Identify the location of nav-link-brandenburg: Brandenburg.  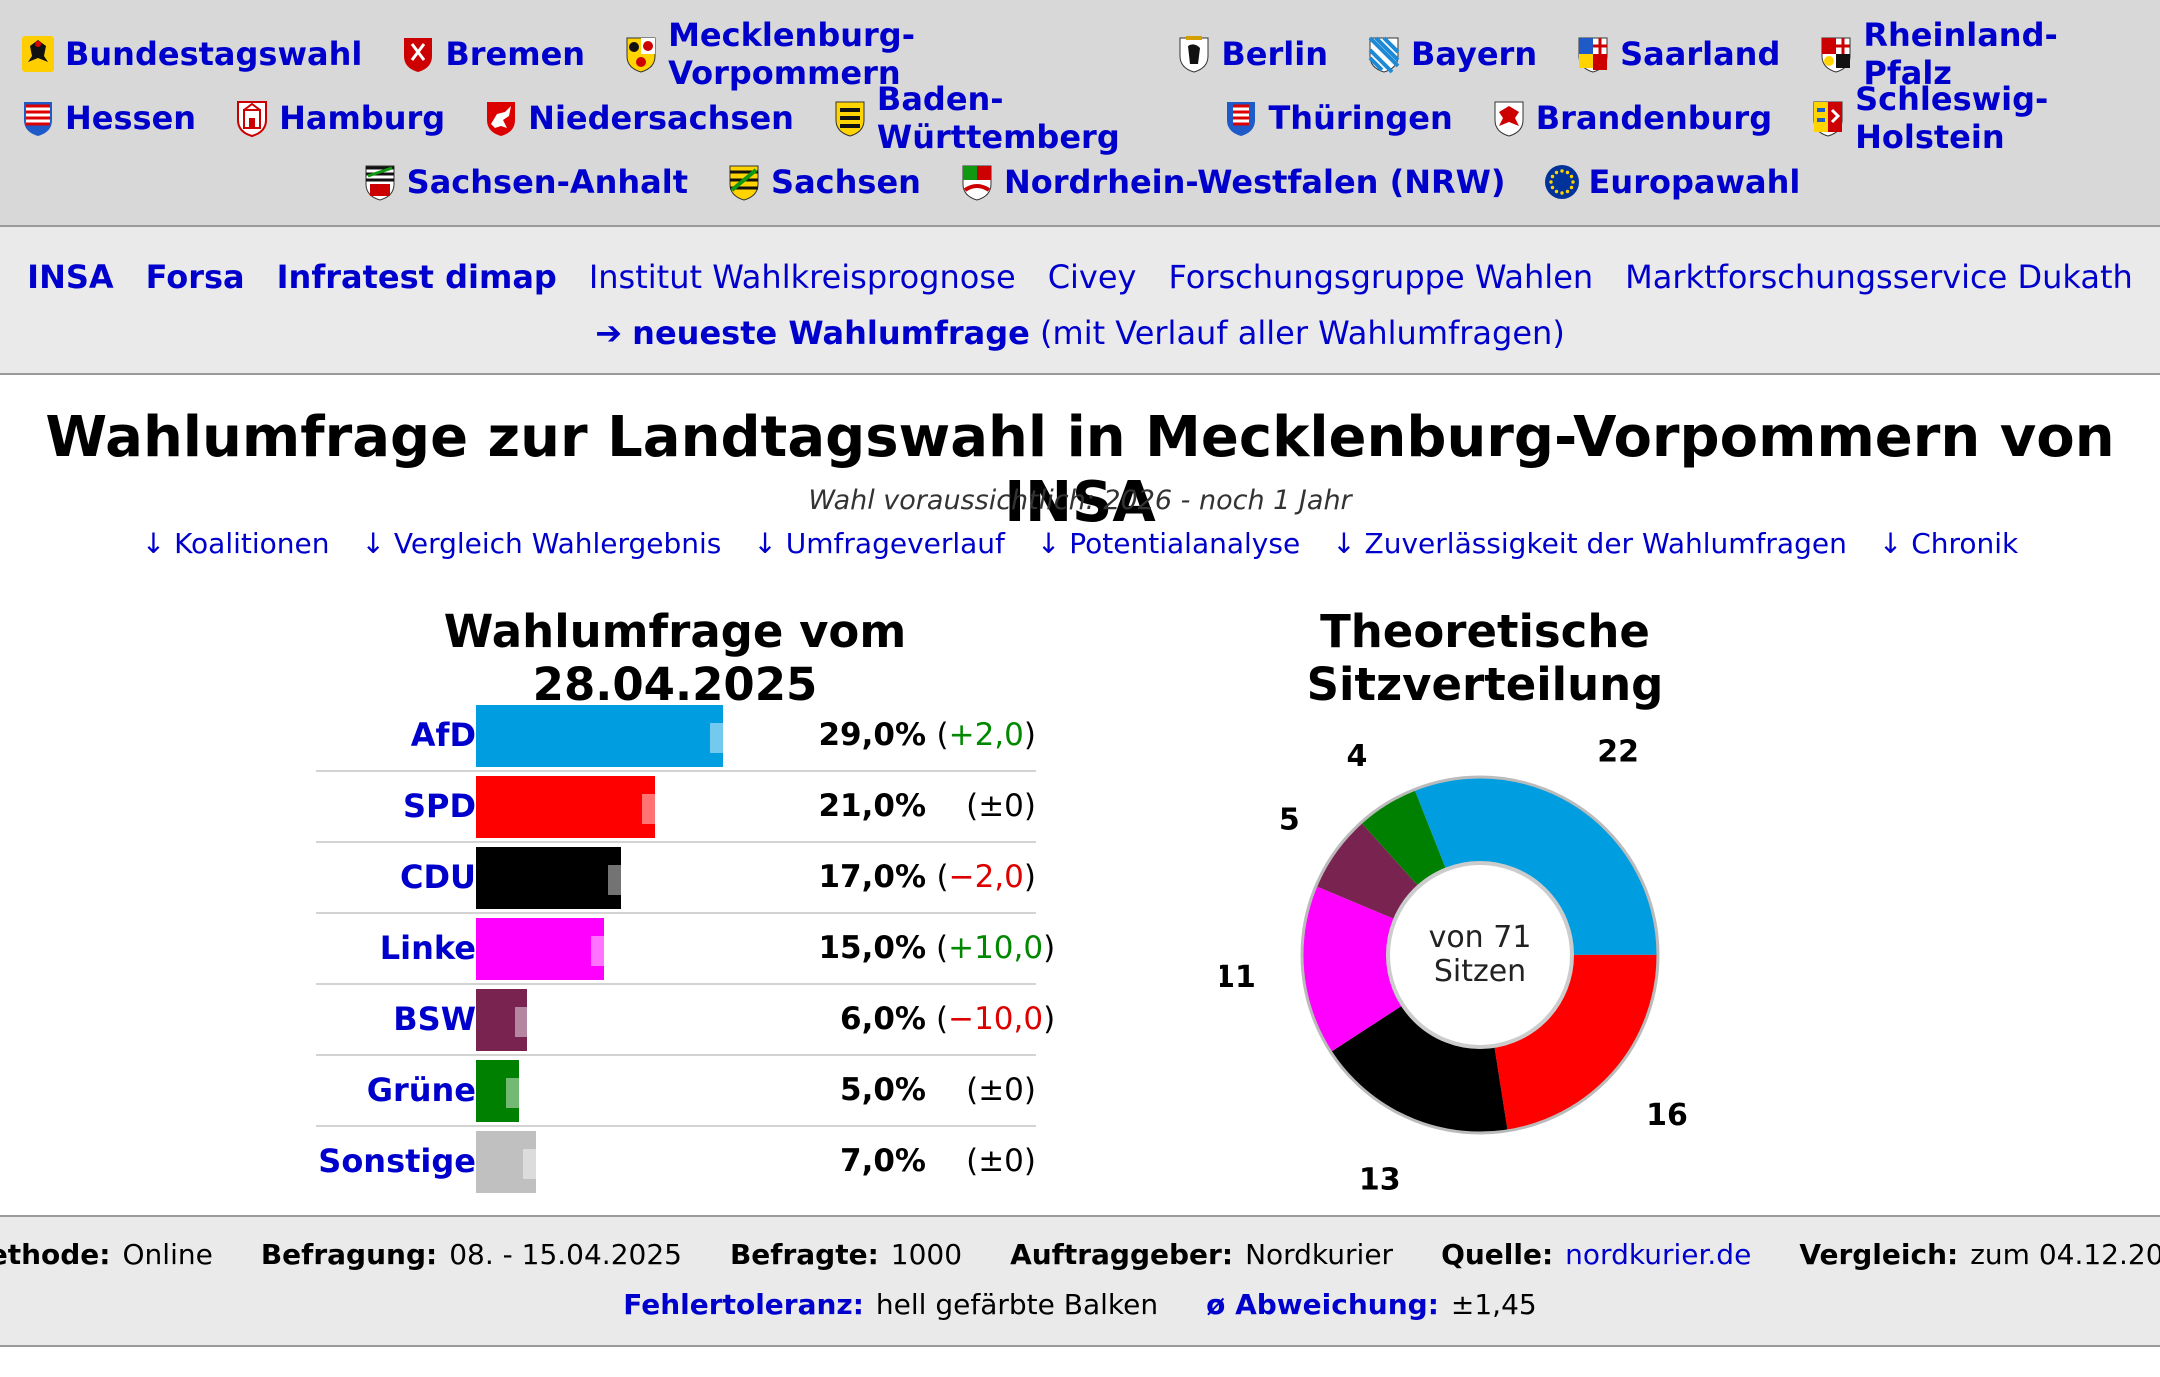
(1630, 118).